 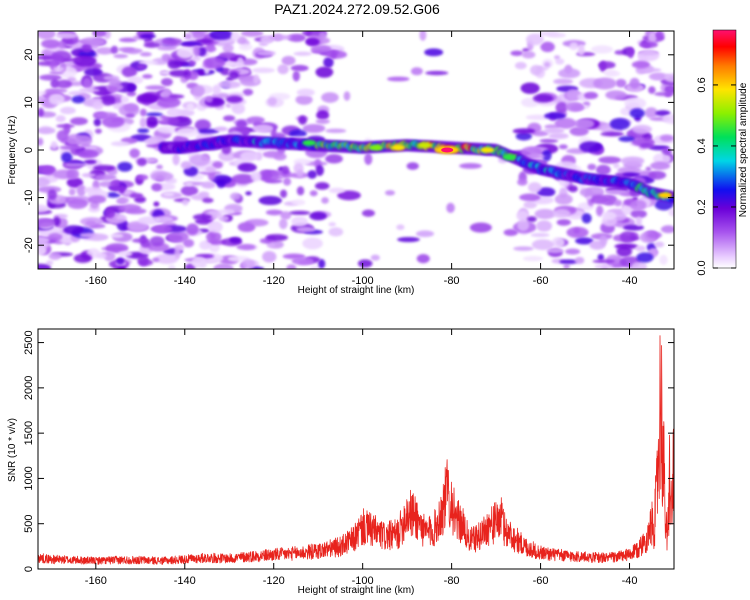 I want to click on spectrogram-x-label: Height of straight line (km), so click(x=356, y=290).